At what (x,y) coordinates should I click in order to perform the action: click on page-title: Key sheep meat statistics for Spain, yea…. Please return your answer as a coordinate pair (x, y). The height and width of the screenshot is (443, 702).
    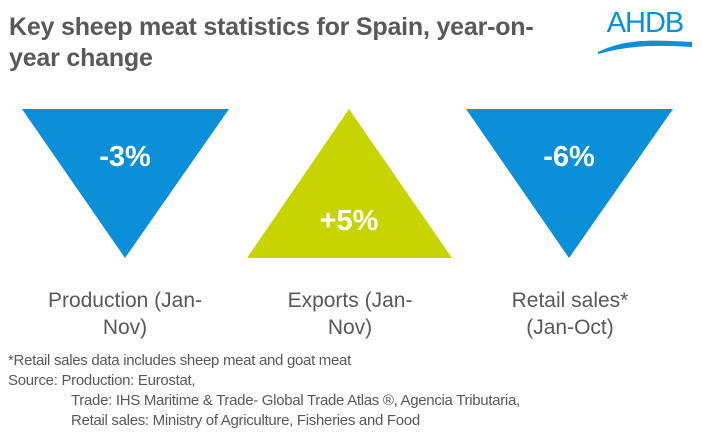
    Looking at the image, I should click on (271, 42).